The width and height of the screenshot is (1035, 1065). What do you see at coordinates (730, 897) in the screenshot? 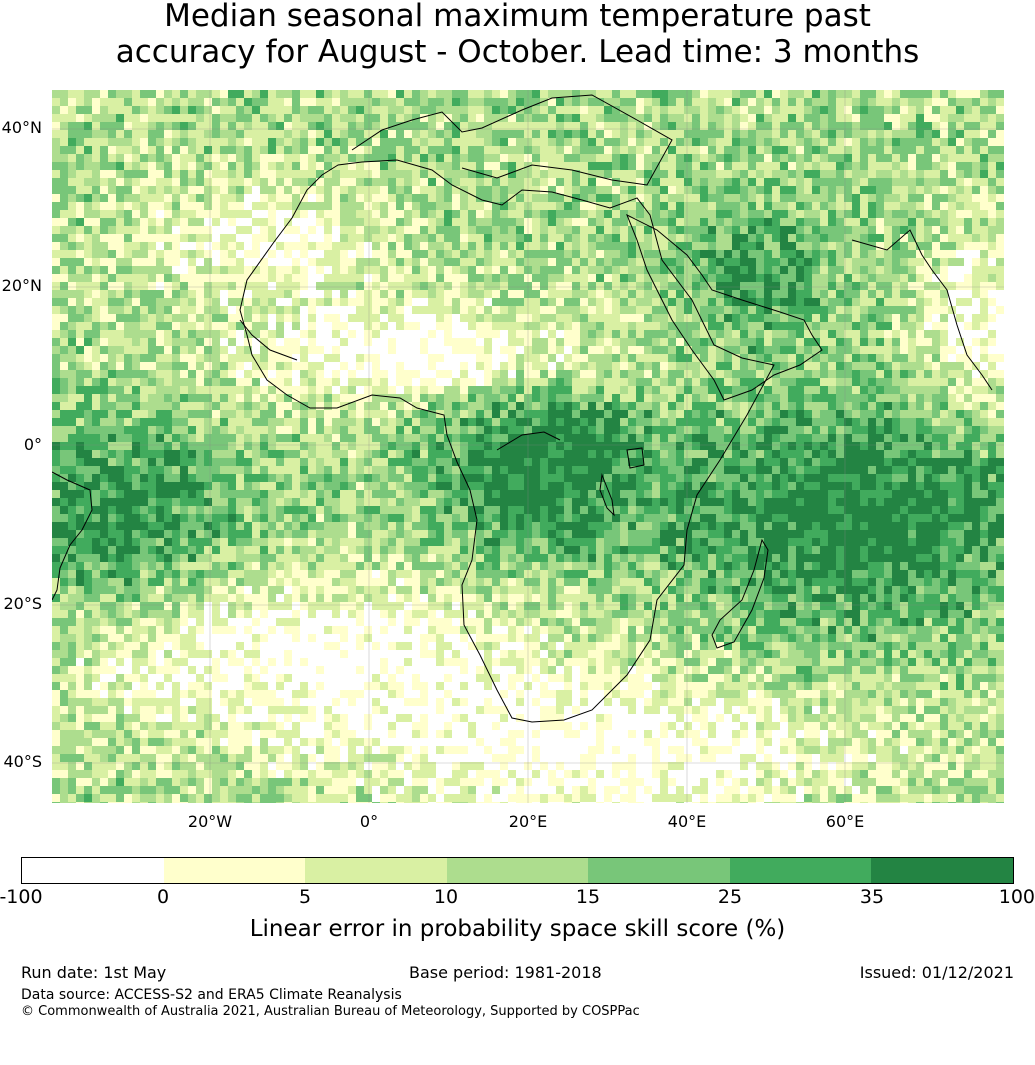
I see `colorbar-tick: 25` at bounding box center [730, 897].